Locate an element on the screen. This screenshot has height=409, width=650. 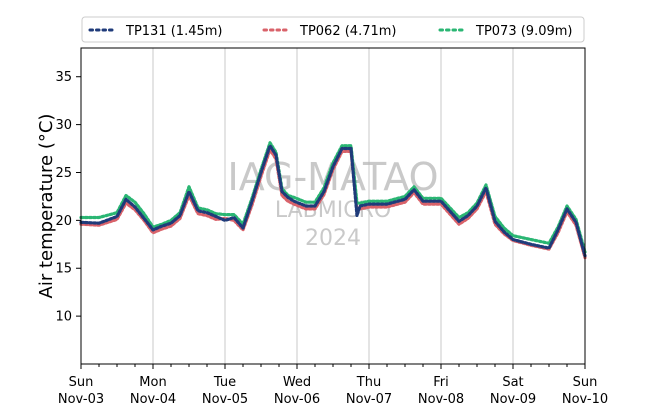
y-tick-label: 10 is located at coordinates (63, 317).